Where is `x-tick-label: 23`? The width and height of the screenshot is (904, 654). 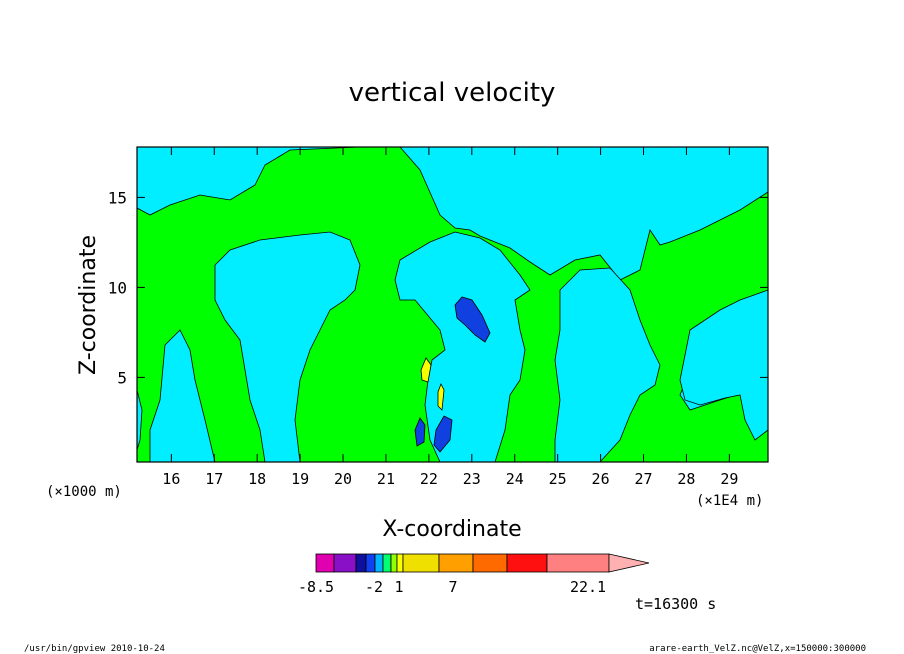
x-tick-label: 23 is located at coordinates (472, 479).